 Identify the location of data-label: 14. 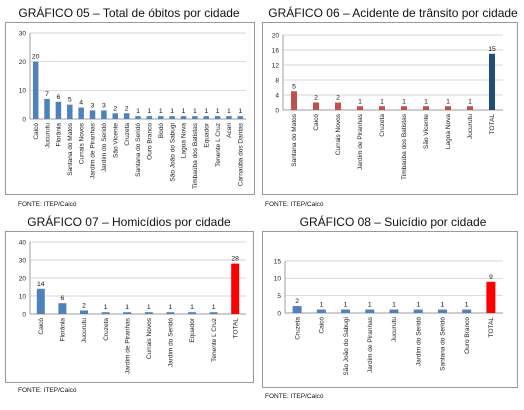
(41, 284).